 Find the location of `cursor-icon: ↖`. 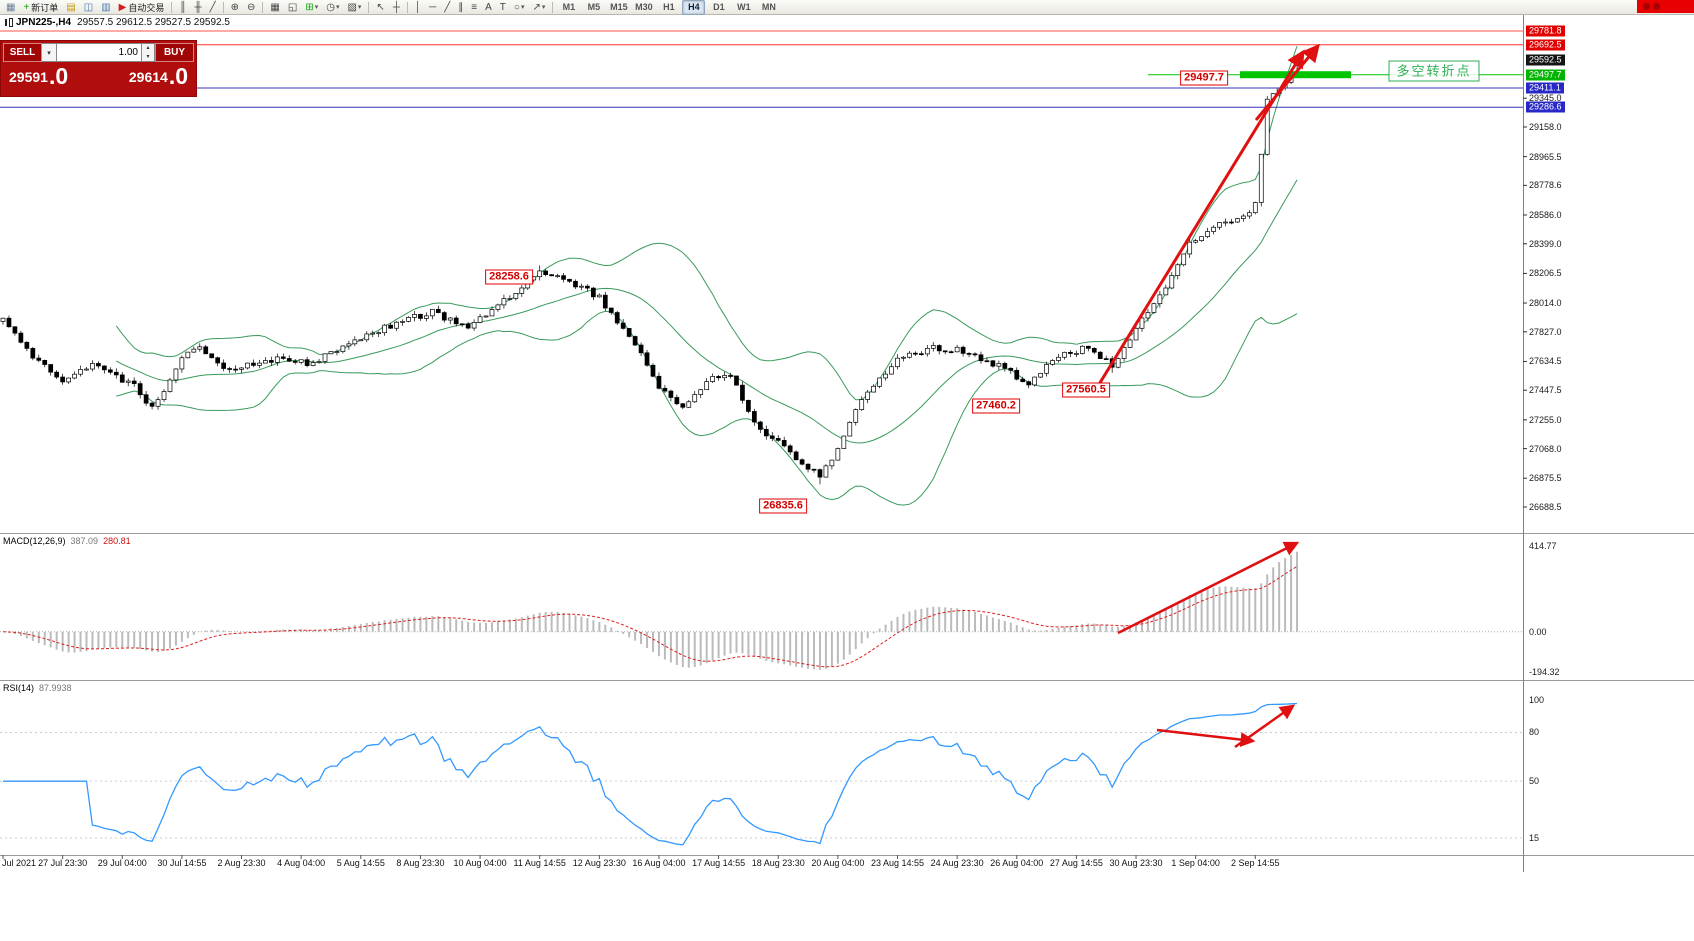

cursor-icon: ↖ is located at coordinates (380, 7).